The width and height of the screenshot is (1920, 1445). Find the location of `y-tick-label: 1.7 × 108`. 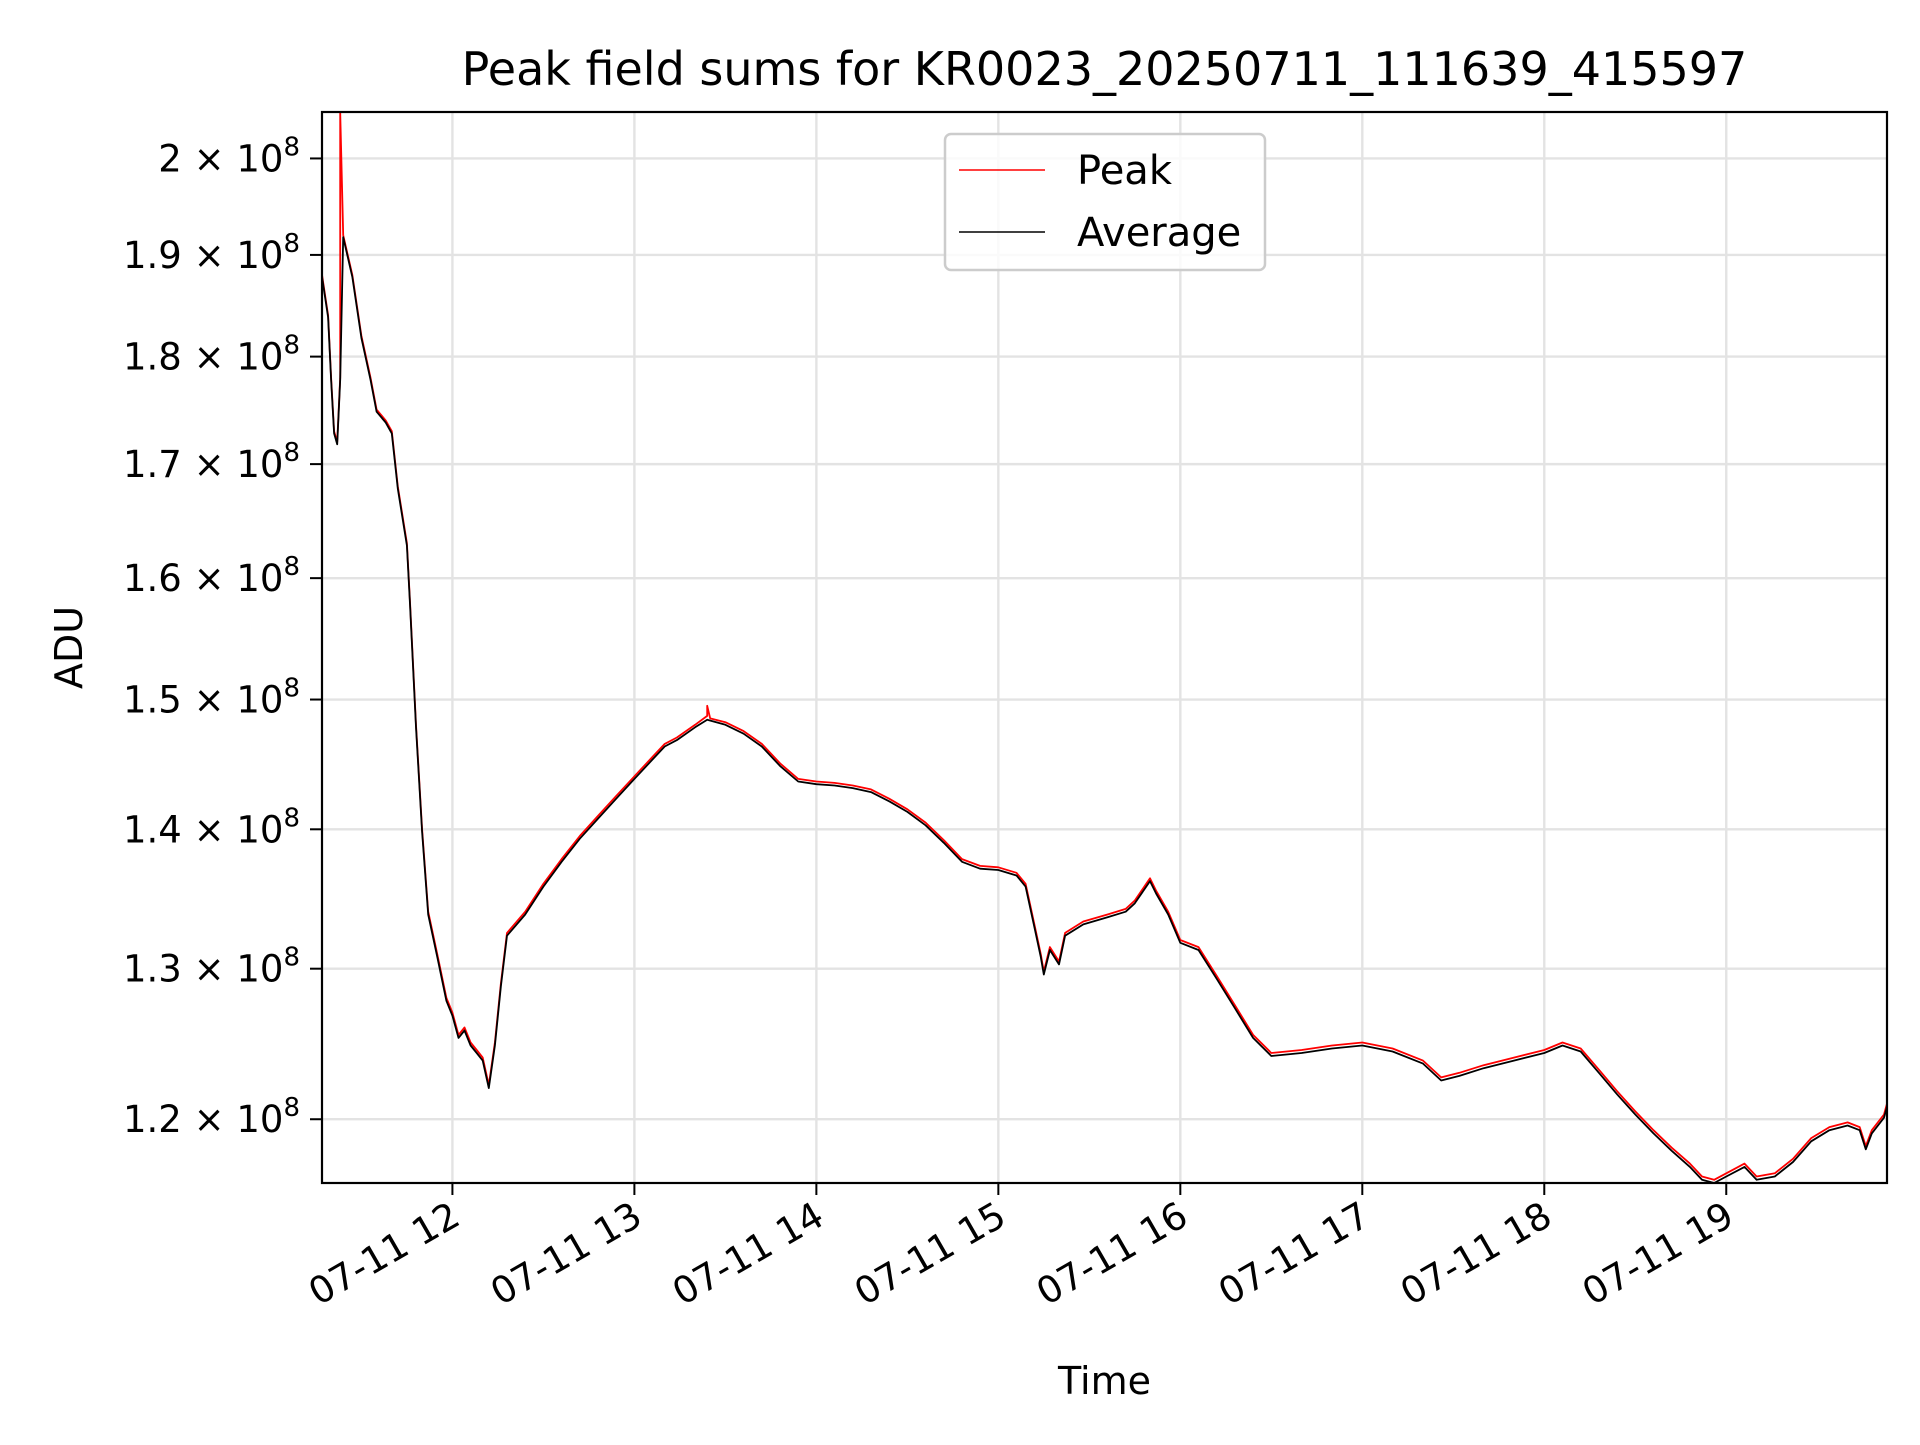

y-tick-label: 1.7 × 108 is located at coordinates (211, 462).